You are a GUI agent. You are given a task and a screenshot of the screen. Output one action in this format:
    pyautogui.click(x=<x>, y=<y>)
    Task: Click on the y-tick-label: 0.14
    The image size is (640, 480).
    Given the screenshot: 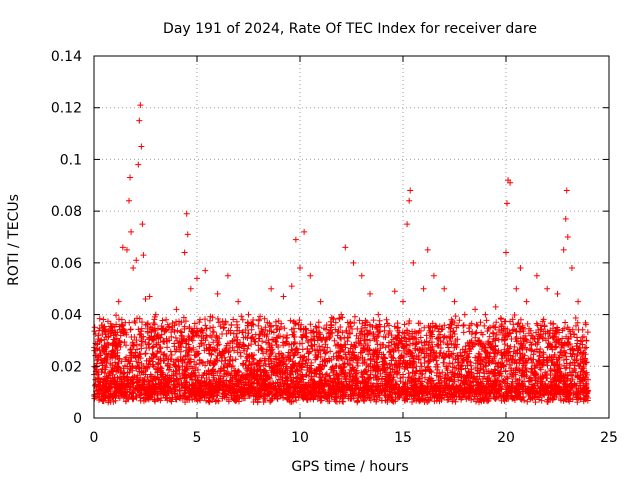 What is the action you would take?
    pyautogui.click(x=66, y=57)
    